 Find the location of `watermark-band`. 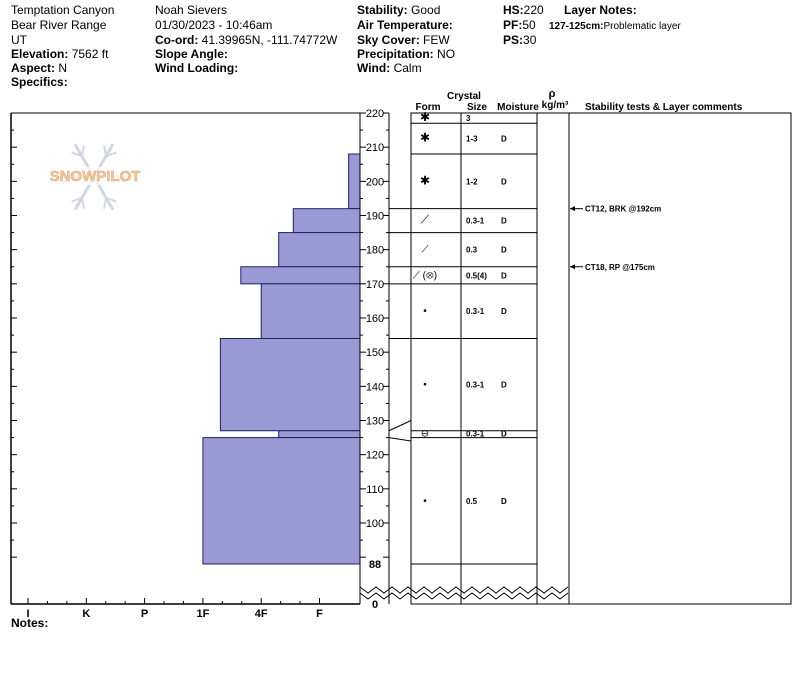

watermark-band is located at coordinates (94, 176).